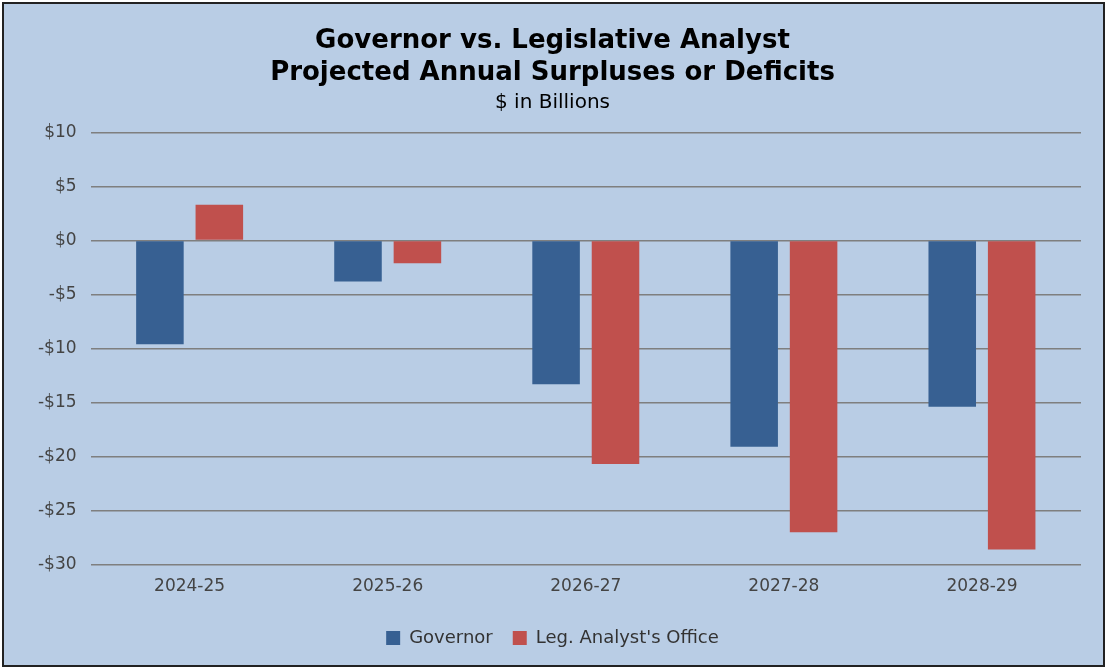  Describe the element at coordinates (552, 100) in the screenshot. I see `chart-subtitle: $ in Billions` at that location.